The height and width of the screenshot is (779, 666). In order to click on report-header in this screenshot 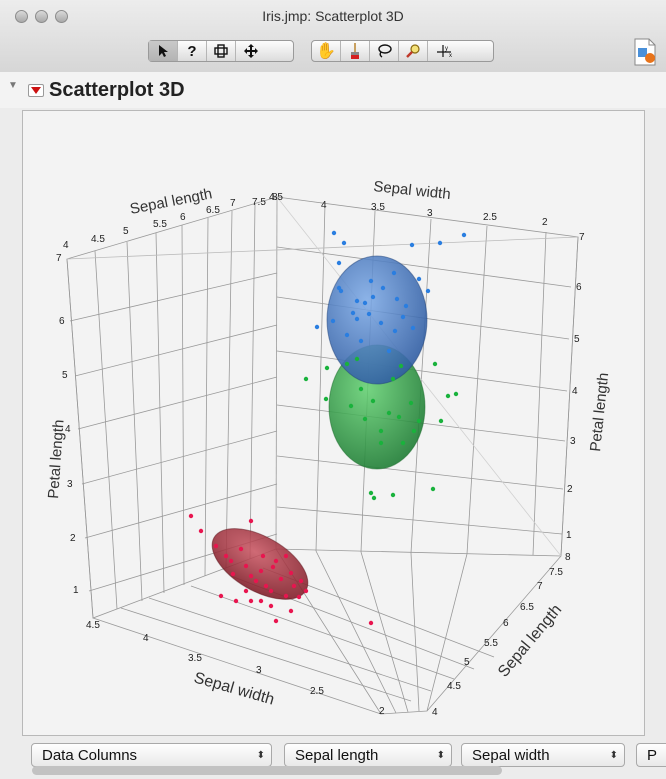, I will do `click(333, 90)`.